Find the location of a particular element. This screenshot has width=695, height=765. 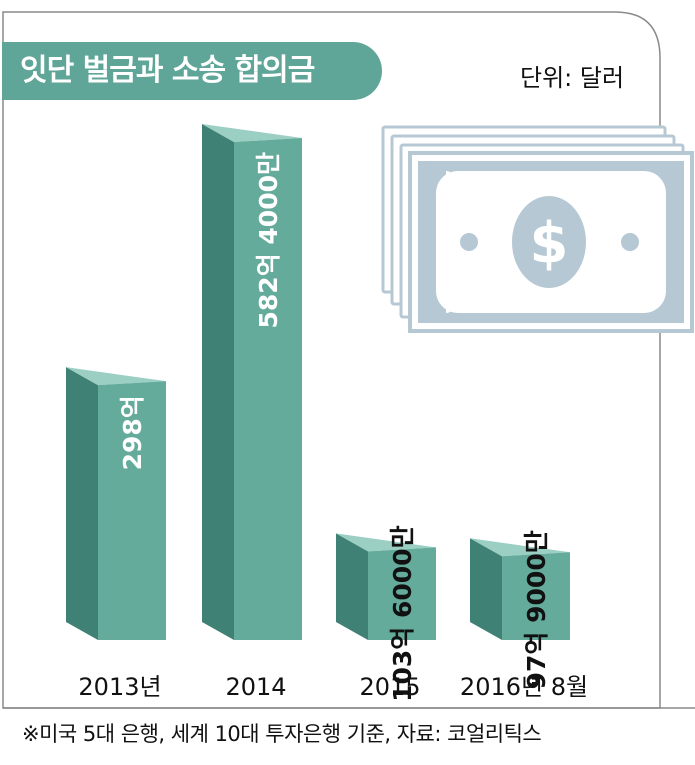

chart-title: 잇단 벌금과 소송 합의금 is located at coordinates (192, 71).